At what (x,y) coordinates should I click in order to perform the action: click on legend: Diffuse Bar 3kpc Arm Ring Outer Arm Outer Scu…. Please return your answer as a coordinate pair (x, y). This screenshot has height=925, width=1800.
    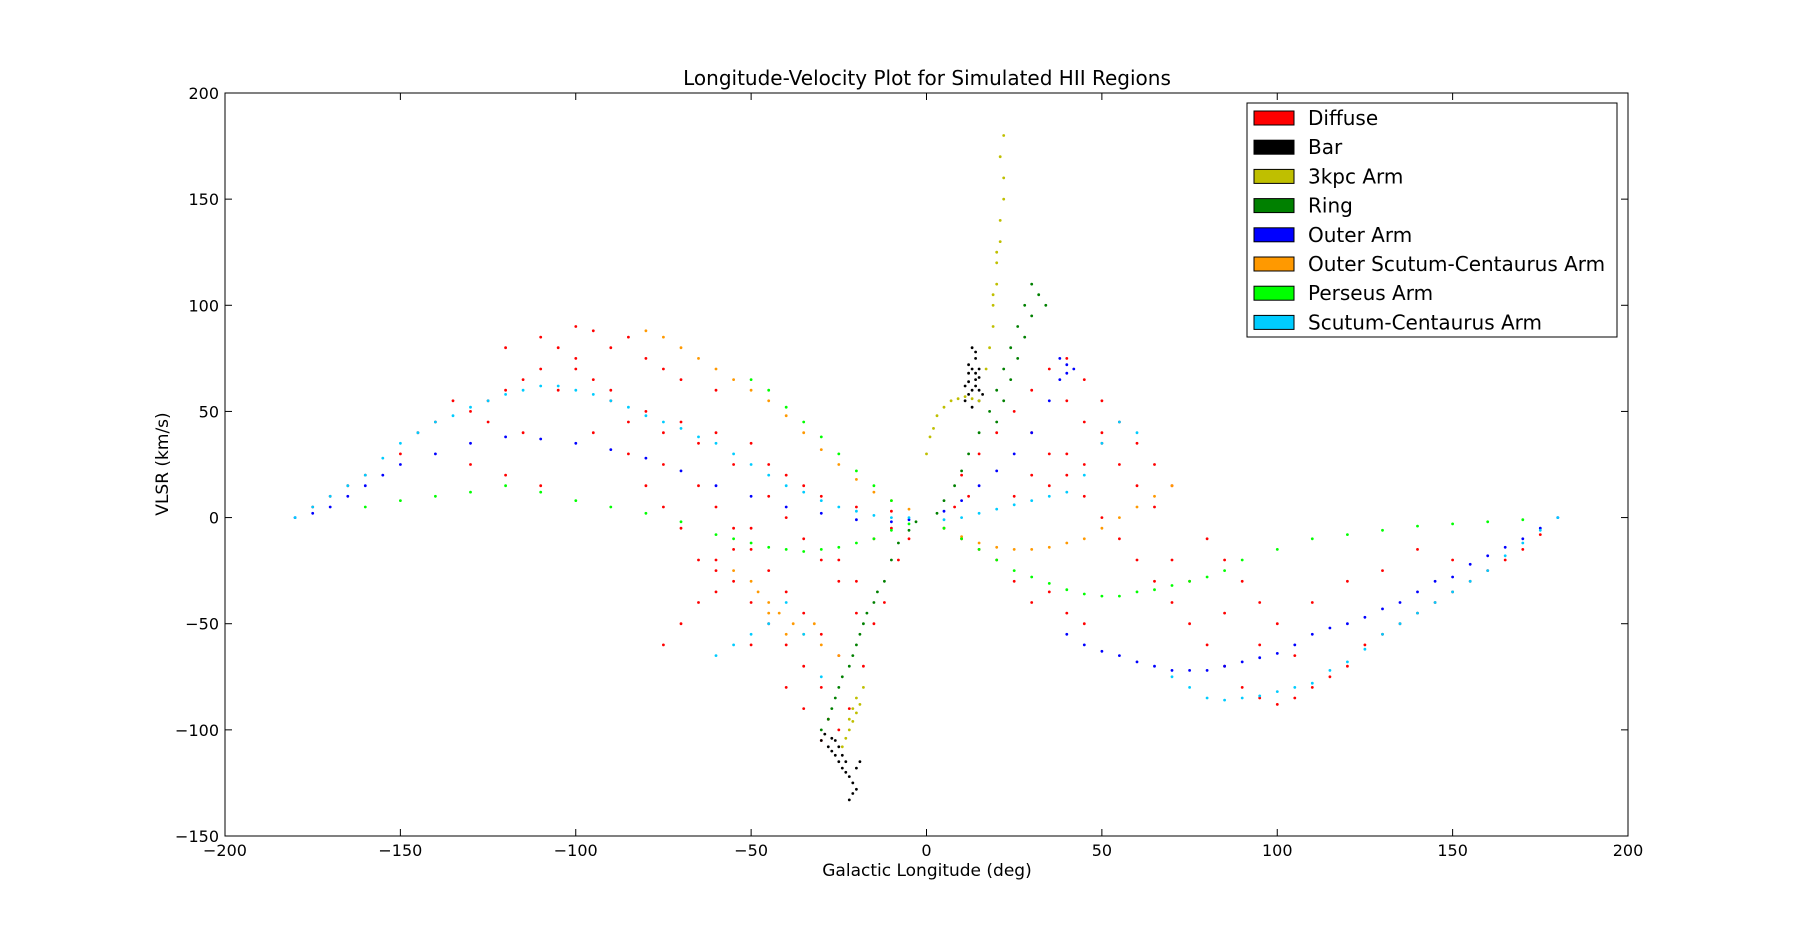
    Looking at the image, I should click on (1432, 220).